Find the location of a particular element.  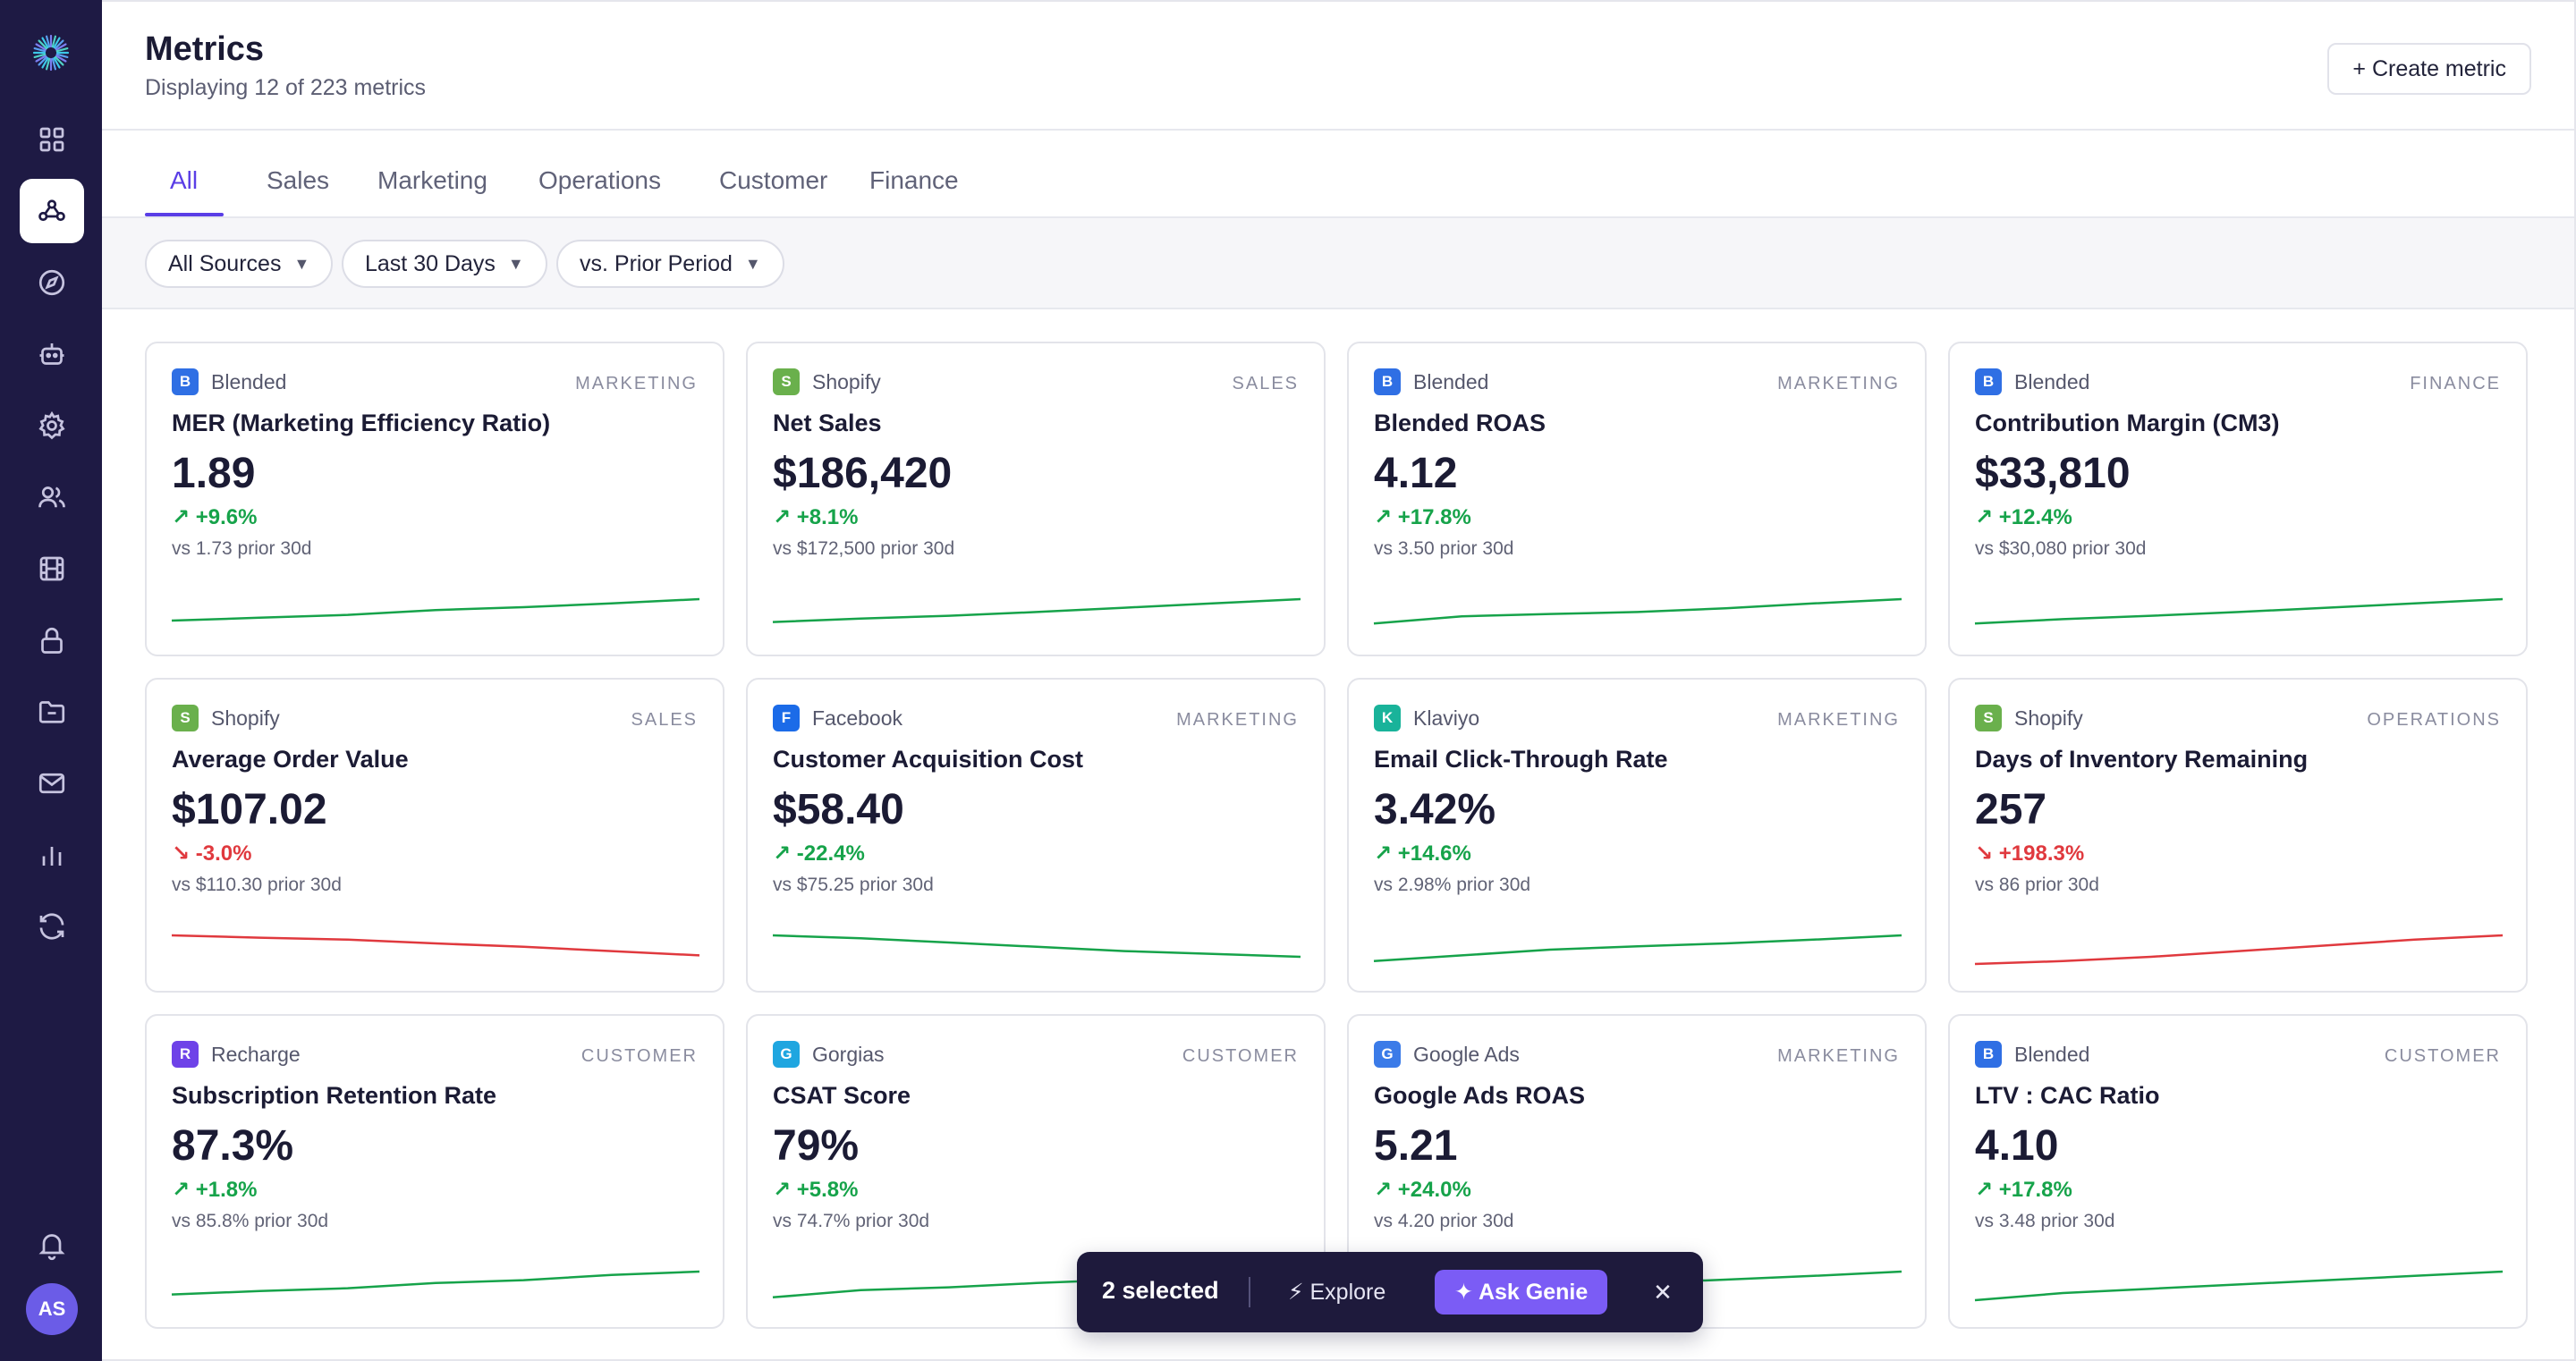

create-metric-button: + Create metric is located at coordinates (2429, 69).